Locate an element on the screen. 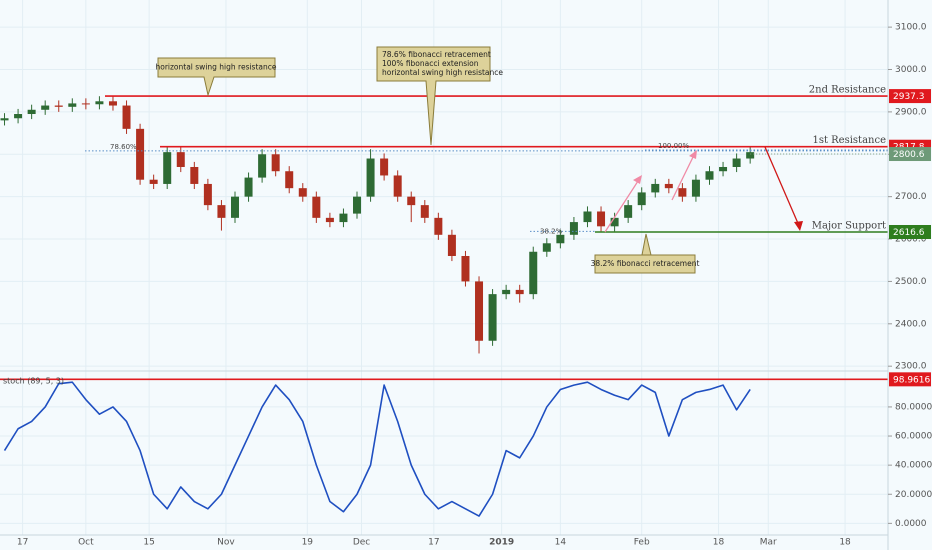 Image resolution: width=932 pixels, height=550 pixels. y-tick-label: 2500.0 is located at coordinates (911, 282).